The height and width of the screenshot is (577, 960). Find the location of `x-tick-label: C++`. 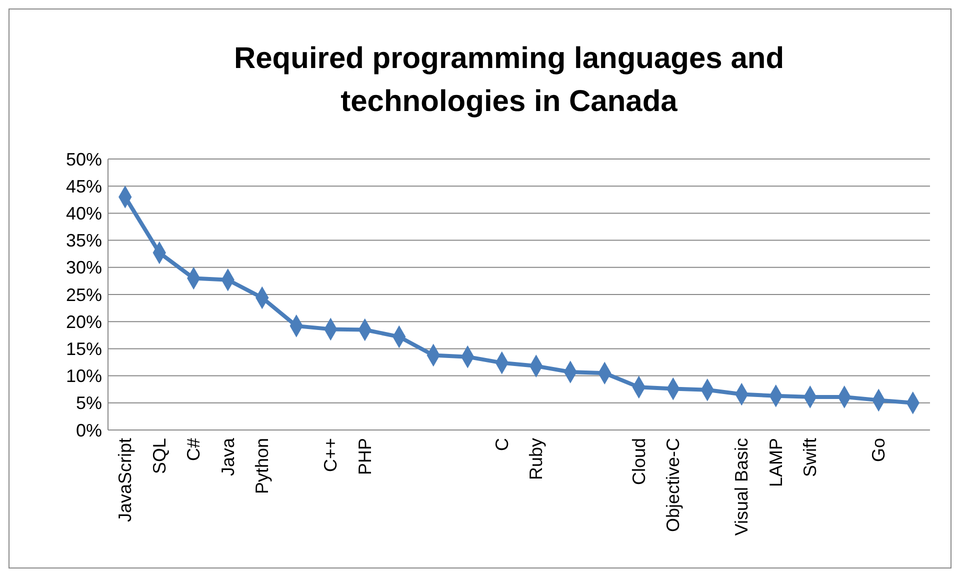

x-tick-label: C++ is located at coordinates (330, 455).